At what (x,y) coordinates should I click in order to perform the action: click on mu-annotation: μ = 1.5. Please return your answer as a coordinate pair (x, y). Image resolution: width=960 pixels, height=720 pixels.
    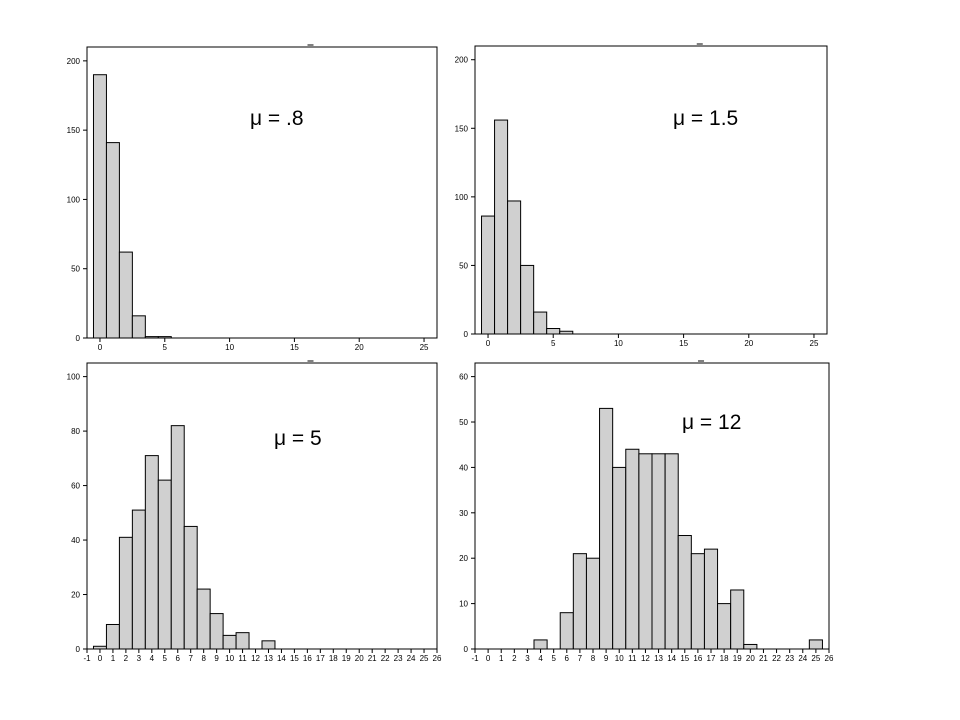
    Looking at the image, I should click on (705, 118).